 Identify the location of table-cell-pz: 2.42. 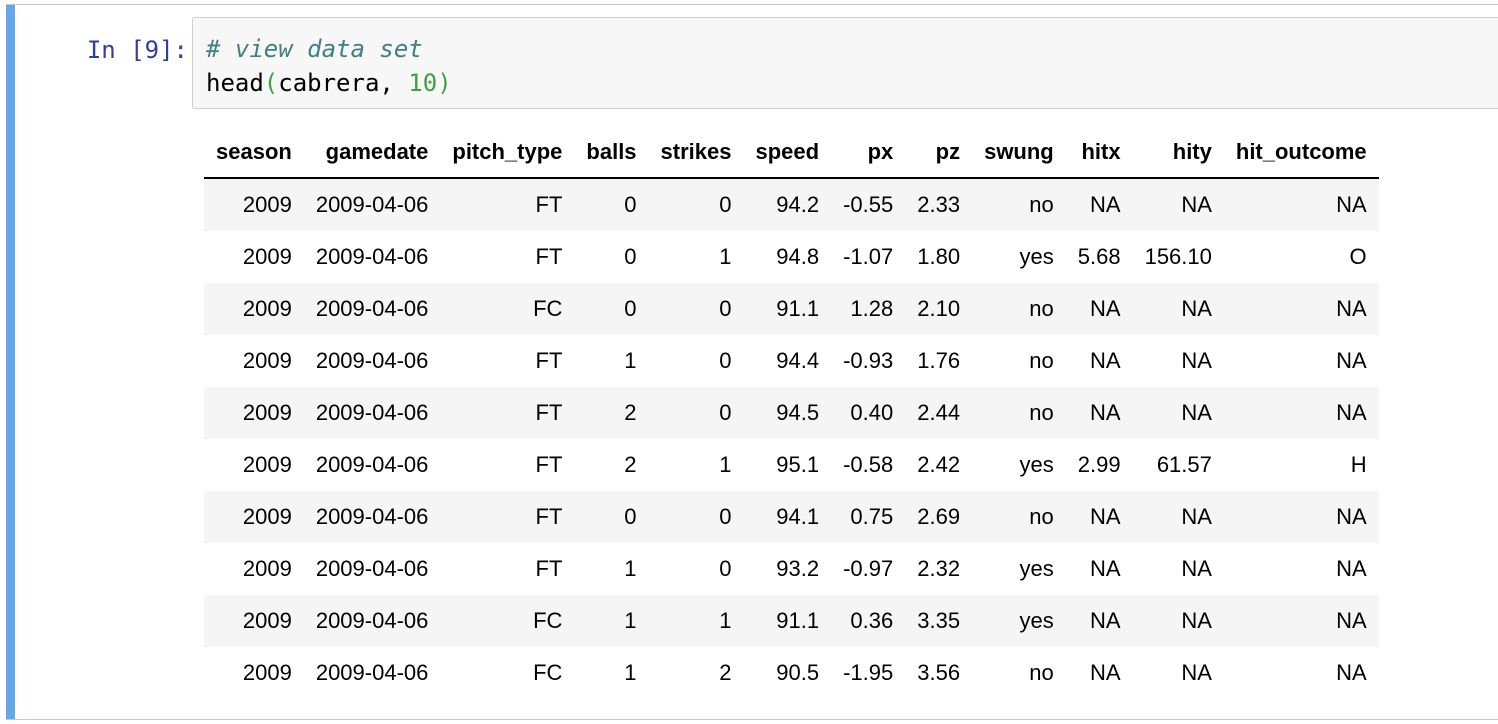
(939, 464).